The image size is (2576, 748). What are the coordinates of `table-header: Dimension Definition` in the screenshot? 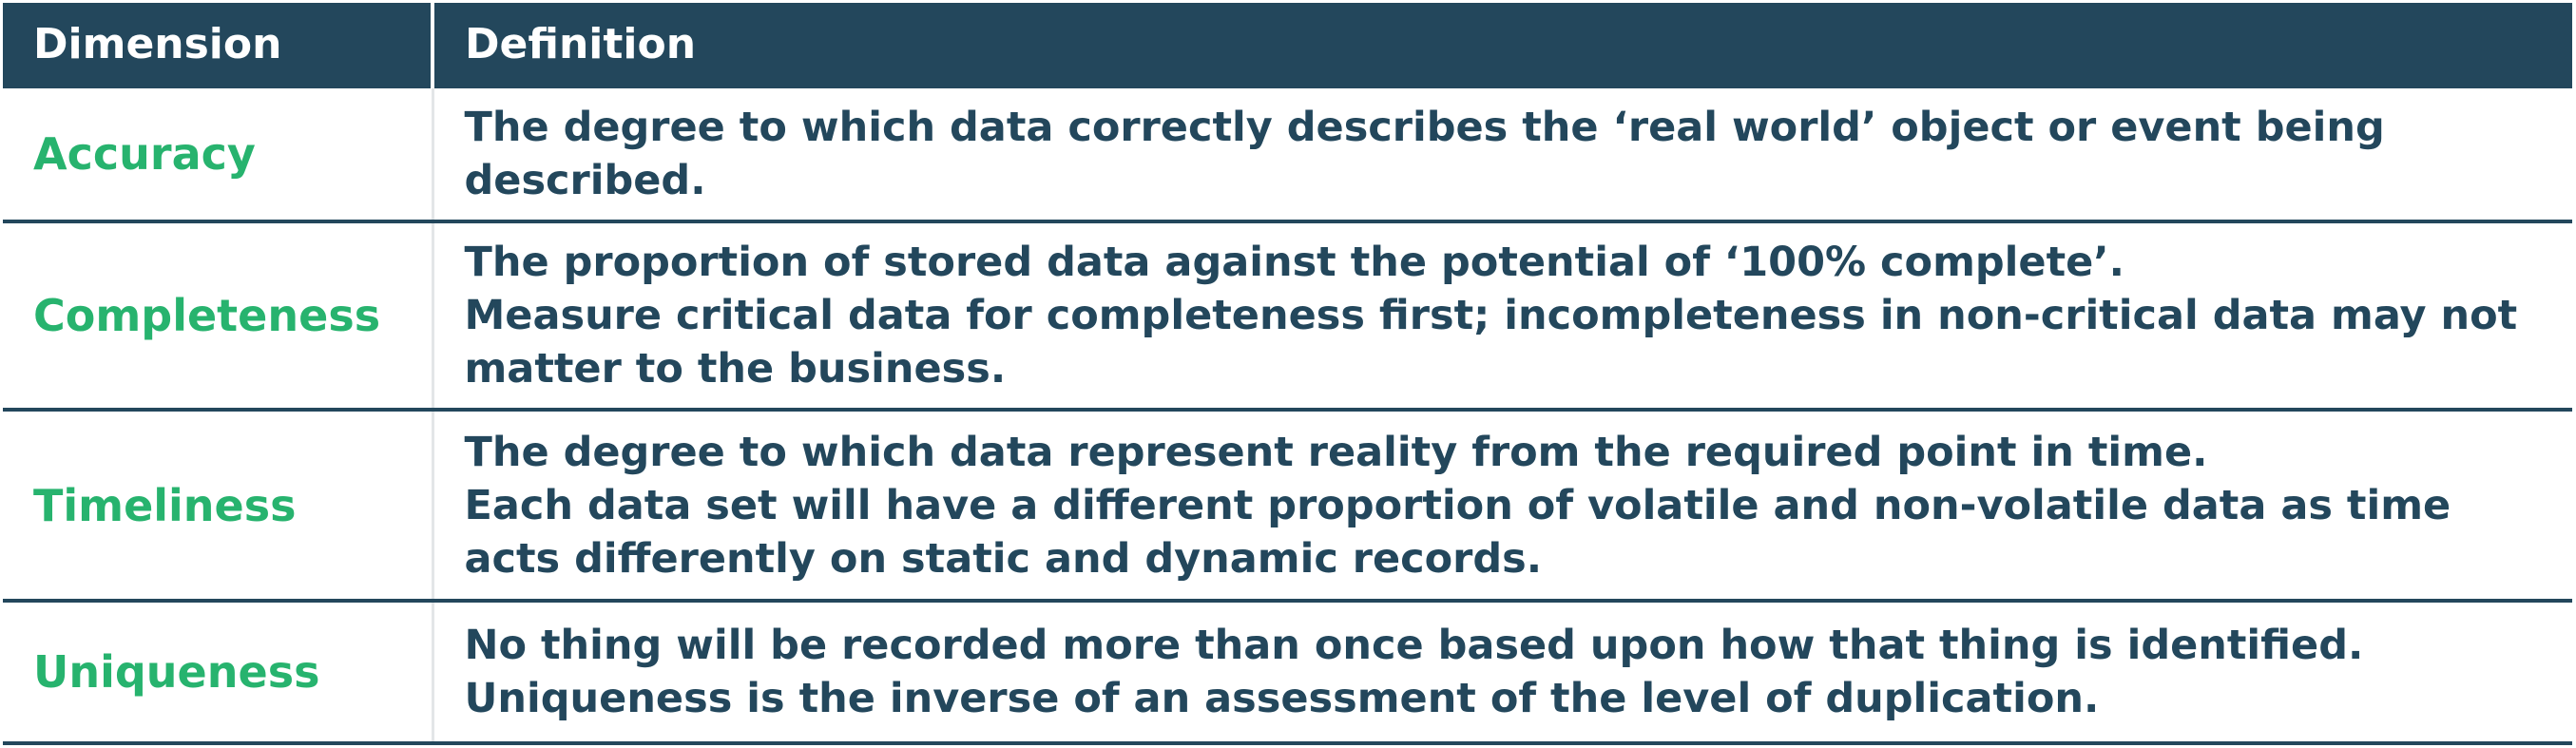 It's located at (1287, 45).